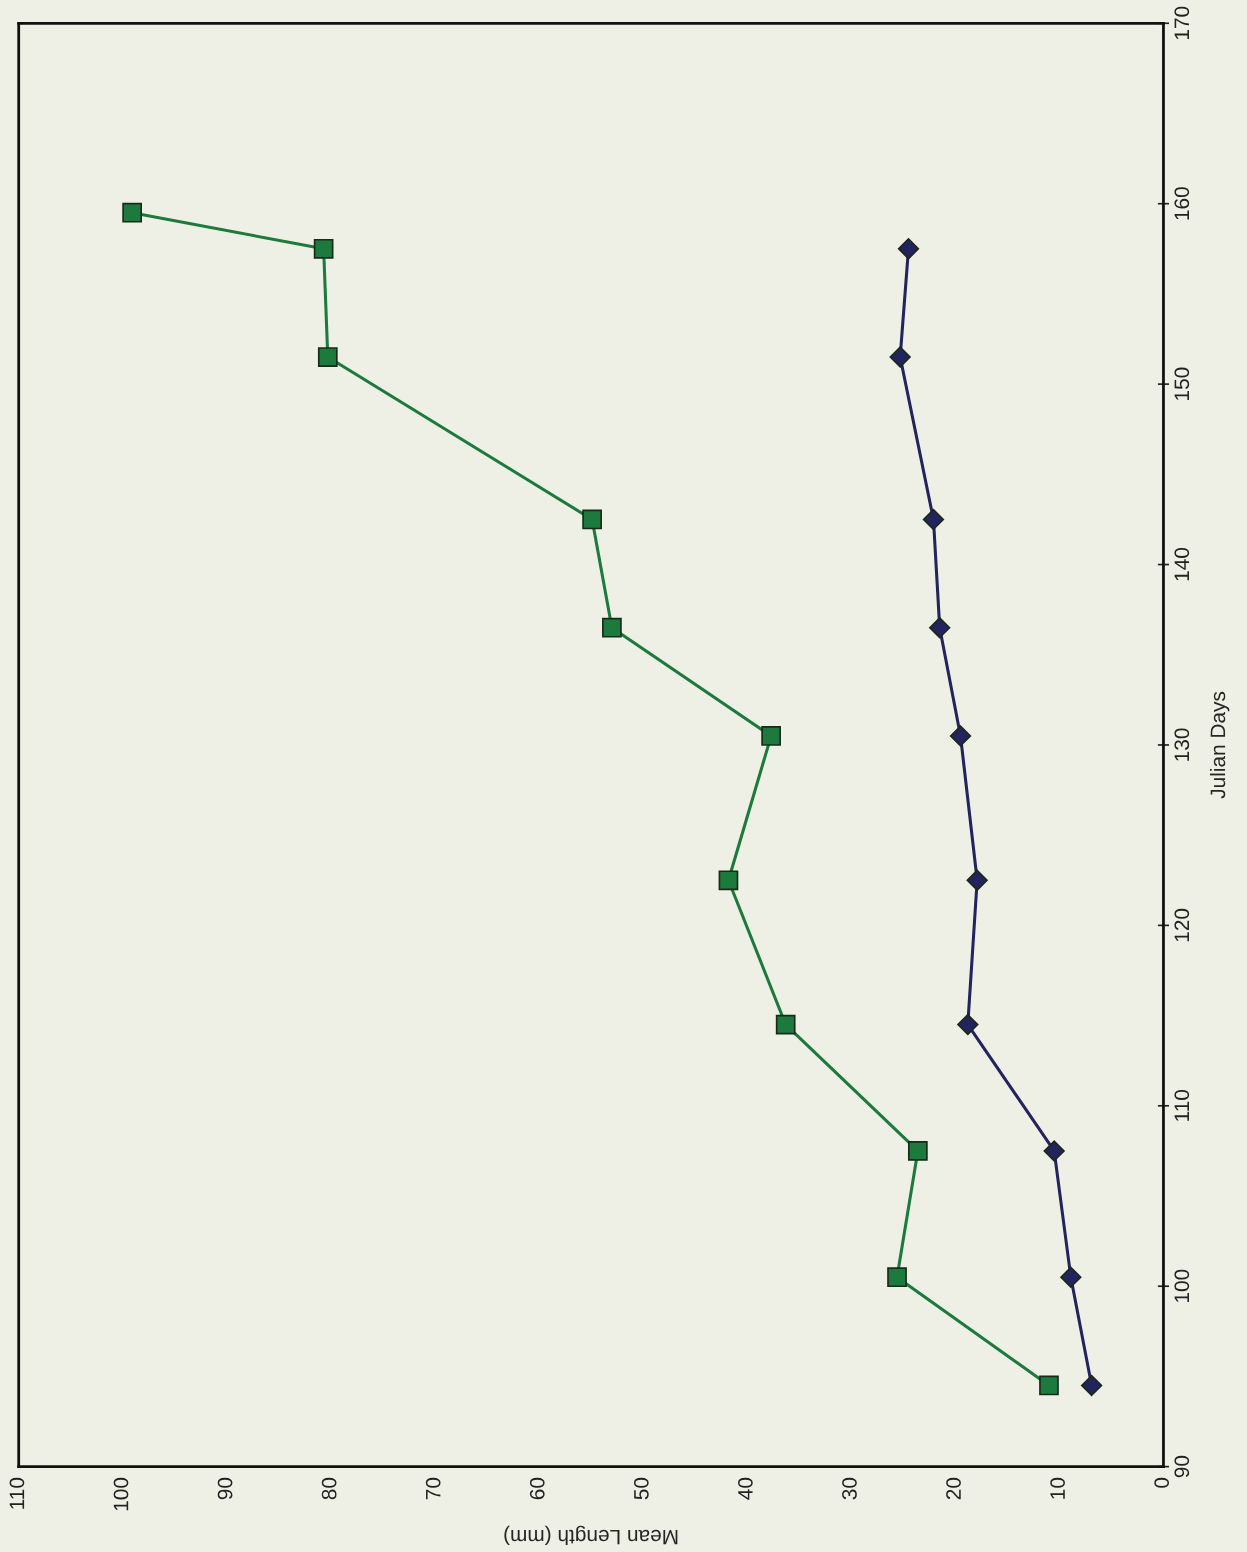  I want to click on y-tick-label: 120, so click(1182, 925).